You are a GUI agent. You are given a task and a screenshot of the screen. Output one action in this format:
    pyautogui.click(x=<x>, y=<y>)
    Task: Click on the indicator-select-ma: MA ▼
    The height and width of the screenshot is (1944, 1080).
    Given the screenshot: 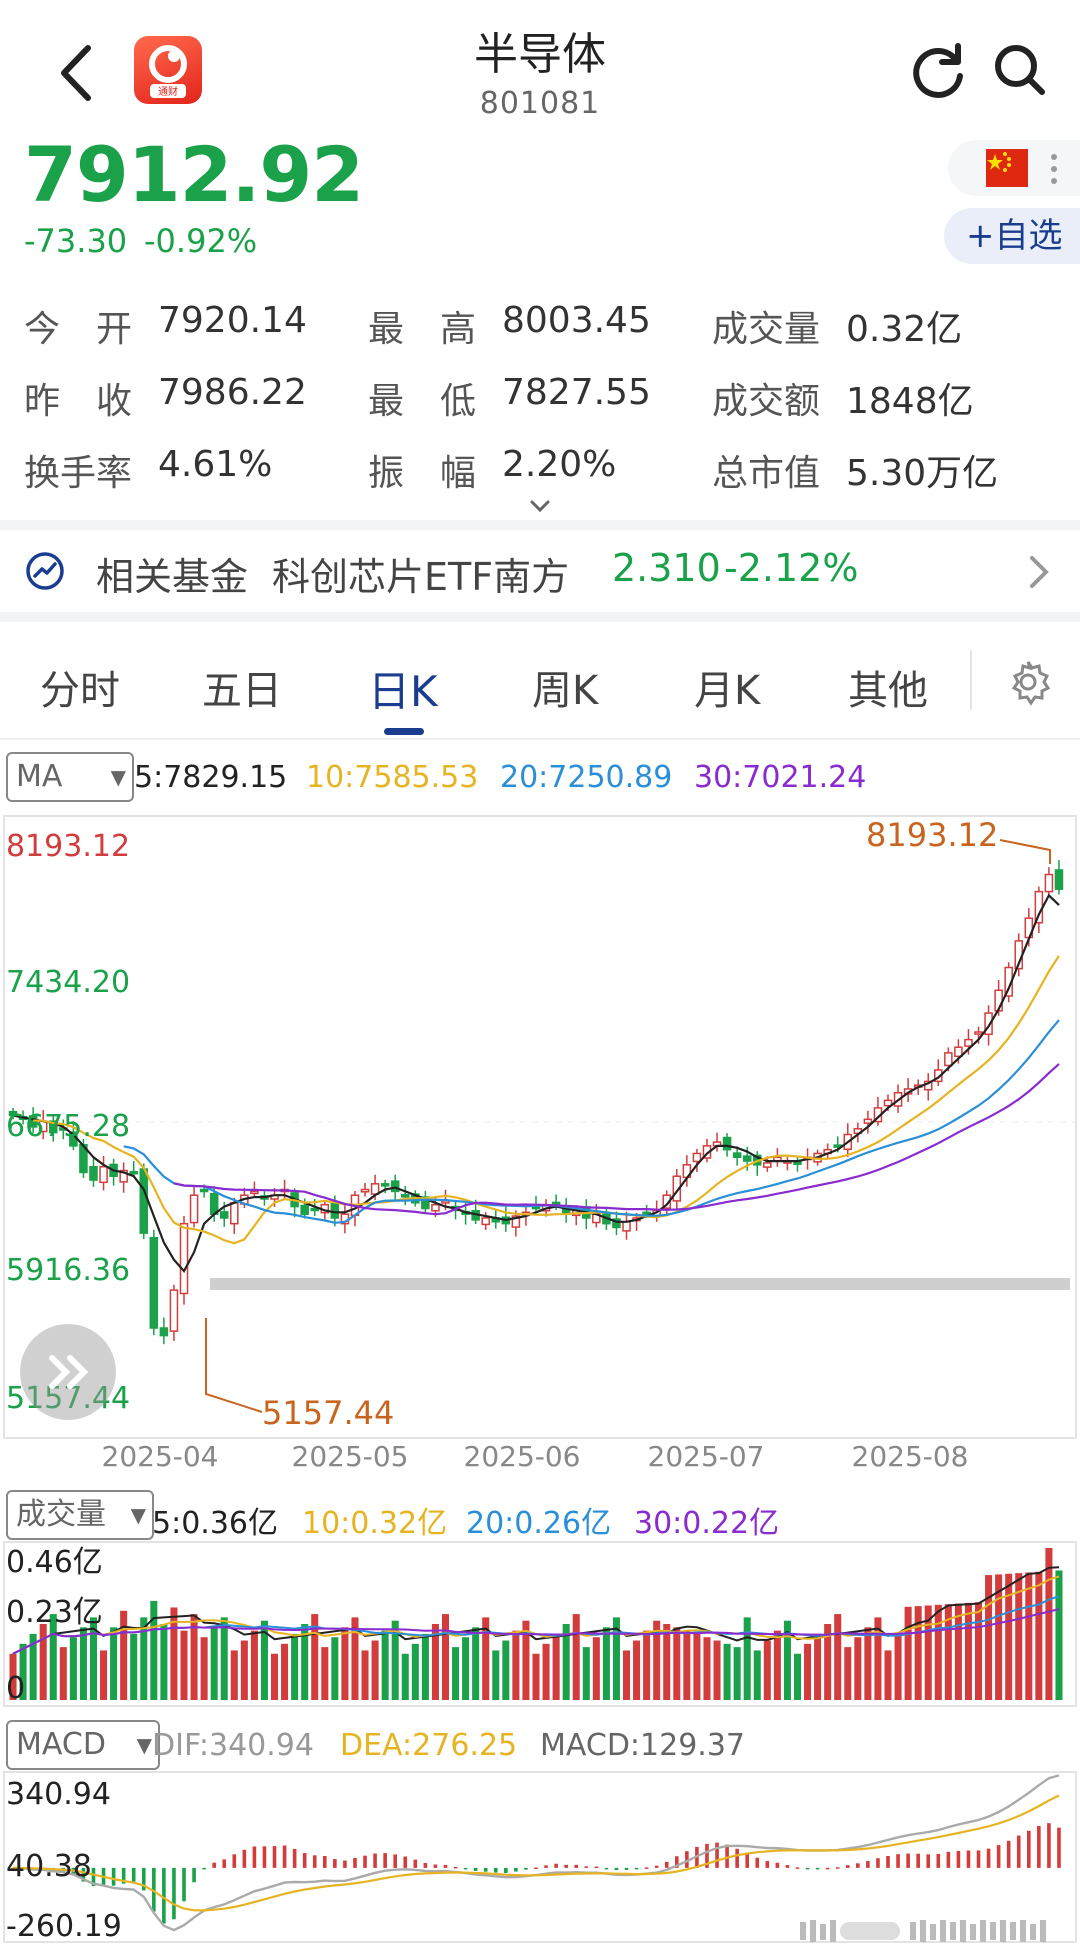 What is the action you would take?
    pyautogui.click(x=70, y=777)
    